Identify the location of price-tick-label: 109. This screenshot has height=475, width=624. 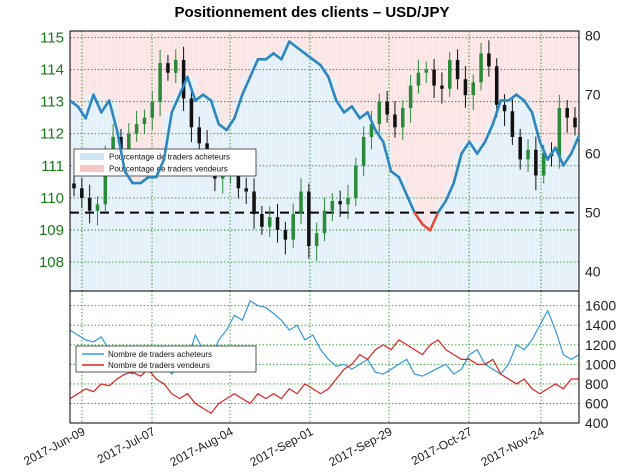
(51, 230).